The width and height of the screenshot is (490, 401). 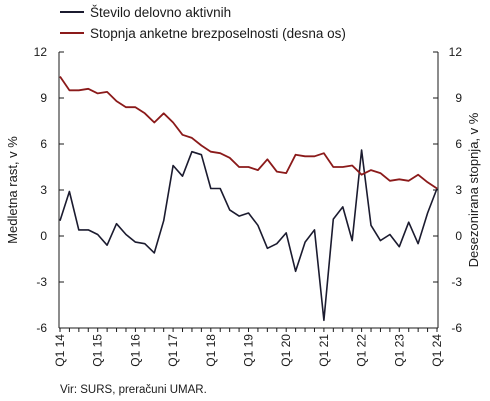 I want to click on x-tick-label: Q1 19, so click(x=249, y=350).